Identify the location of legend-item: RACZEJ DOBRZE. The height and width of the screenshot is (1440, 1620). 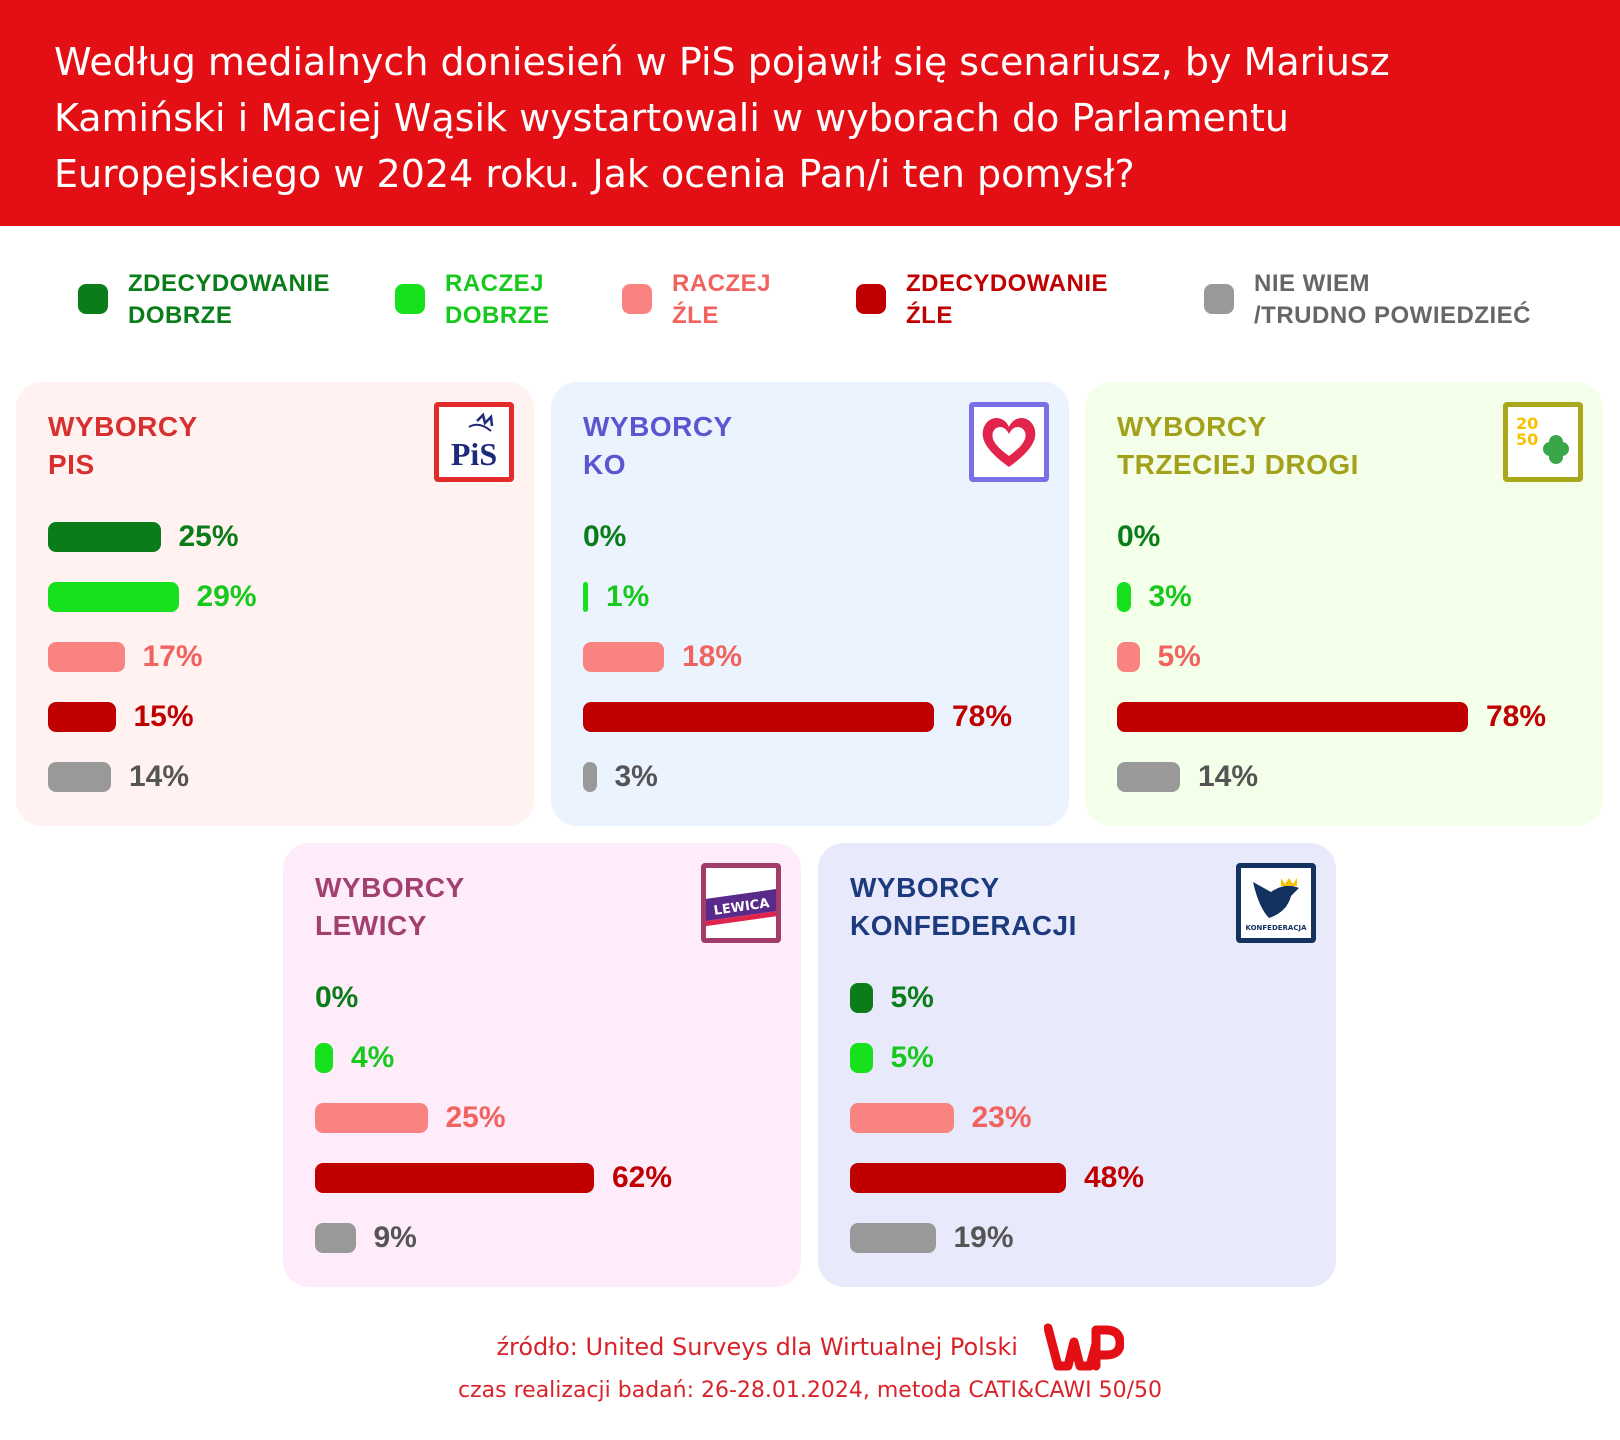
(472, 300).